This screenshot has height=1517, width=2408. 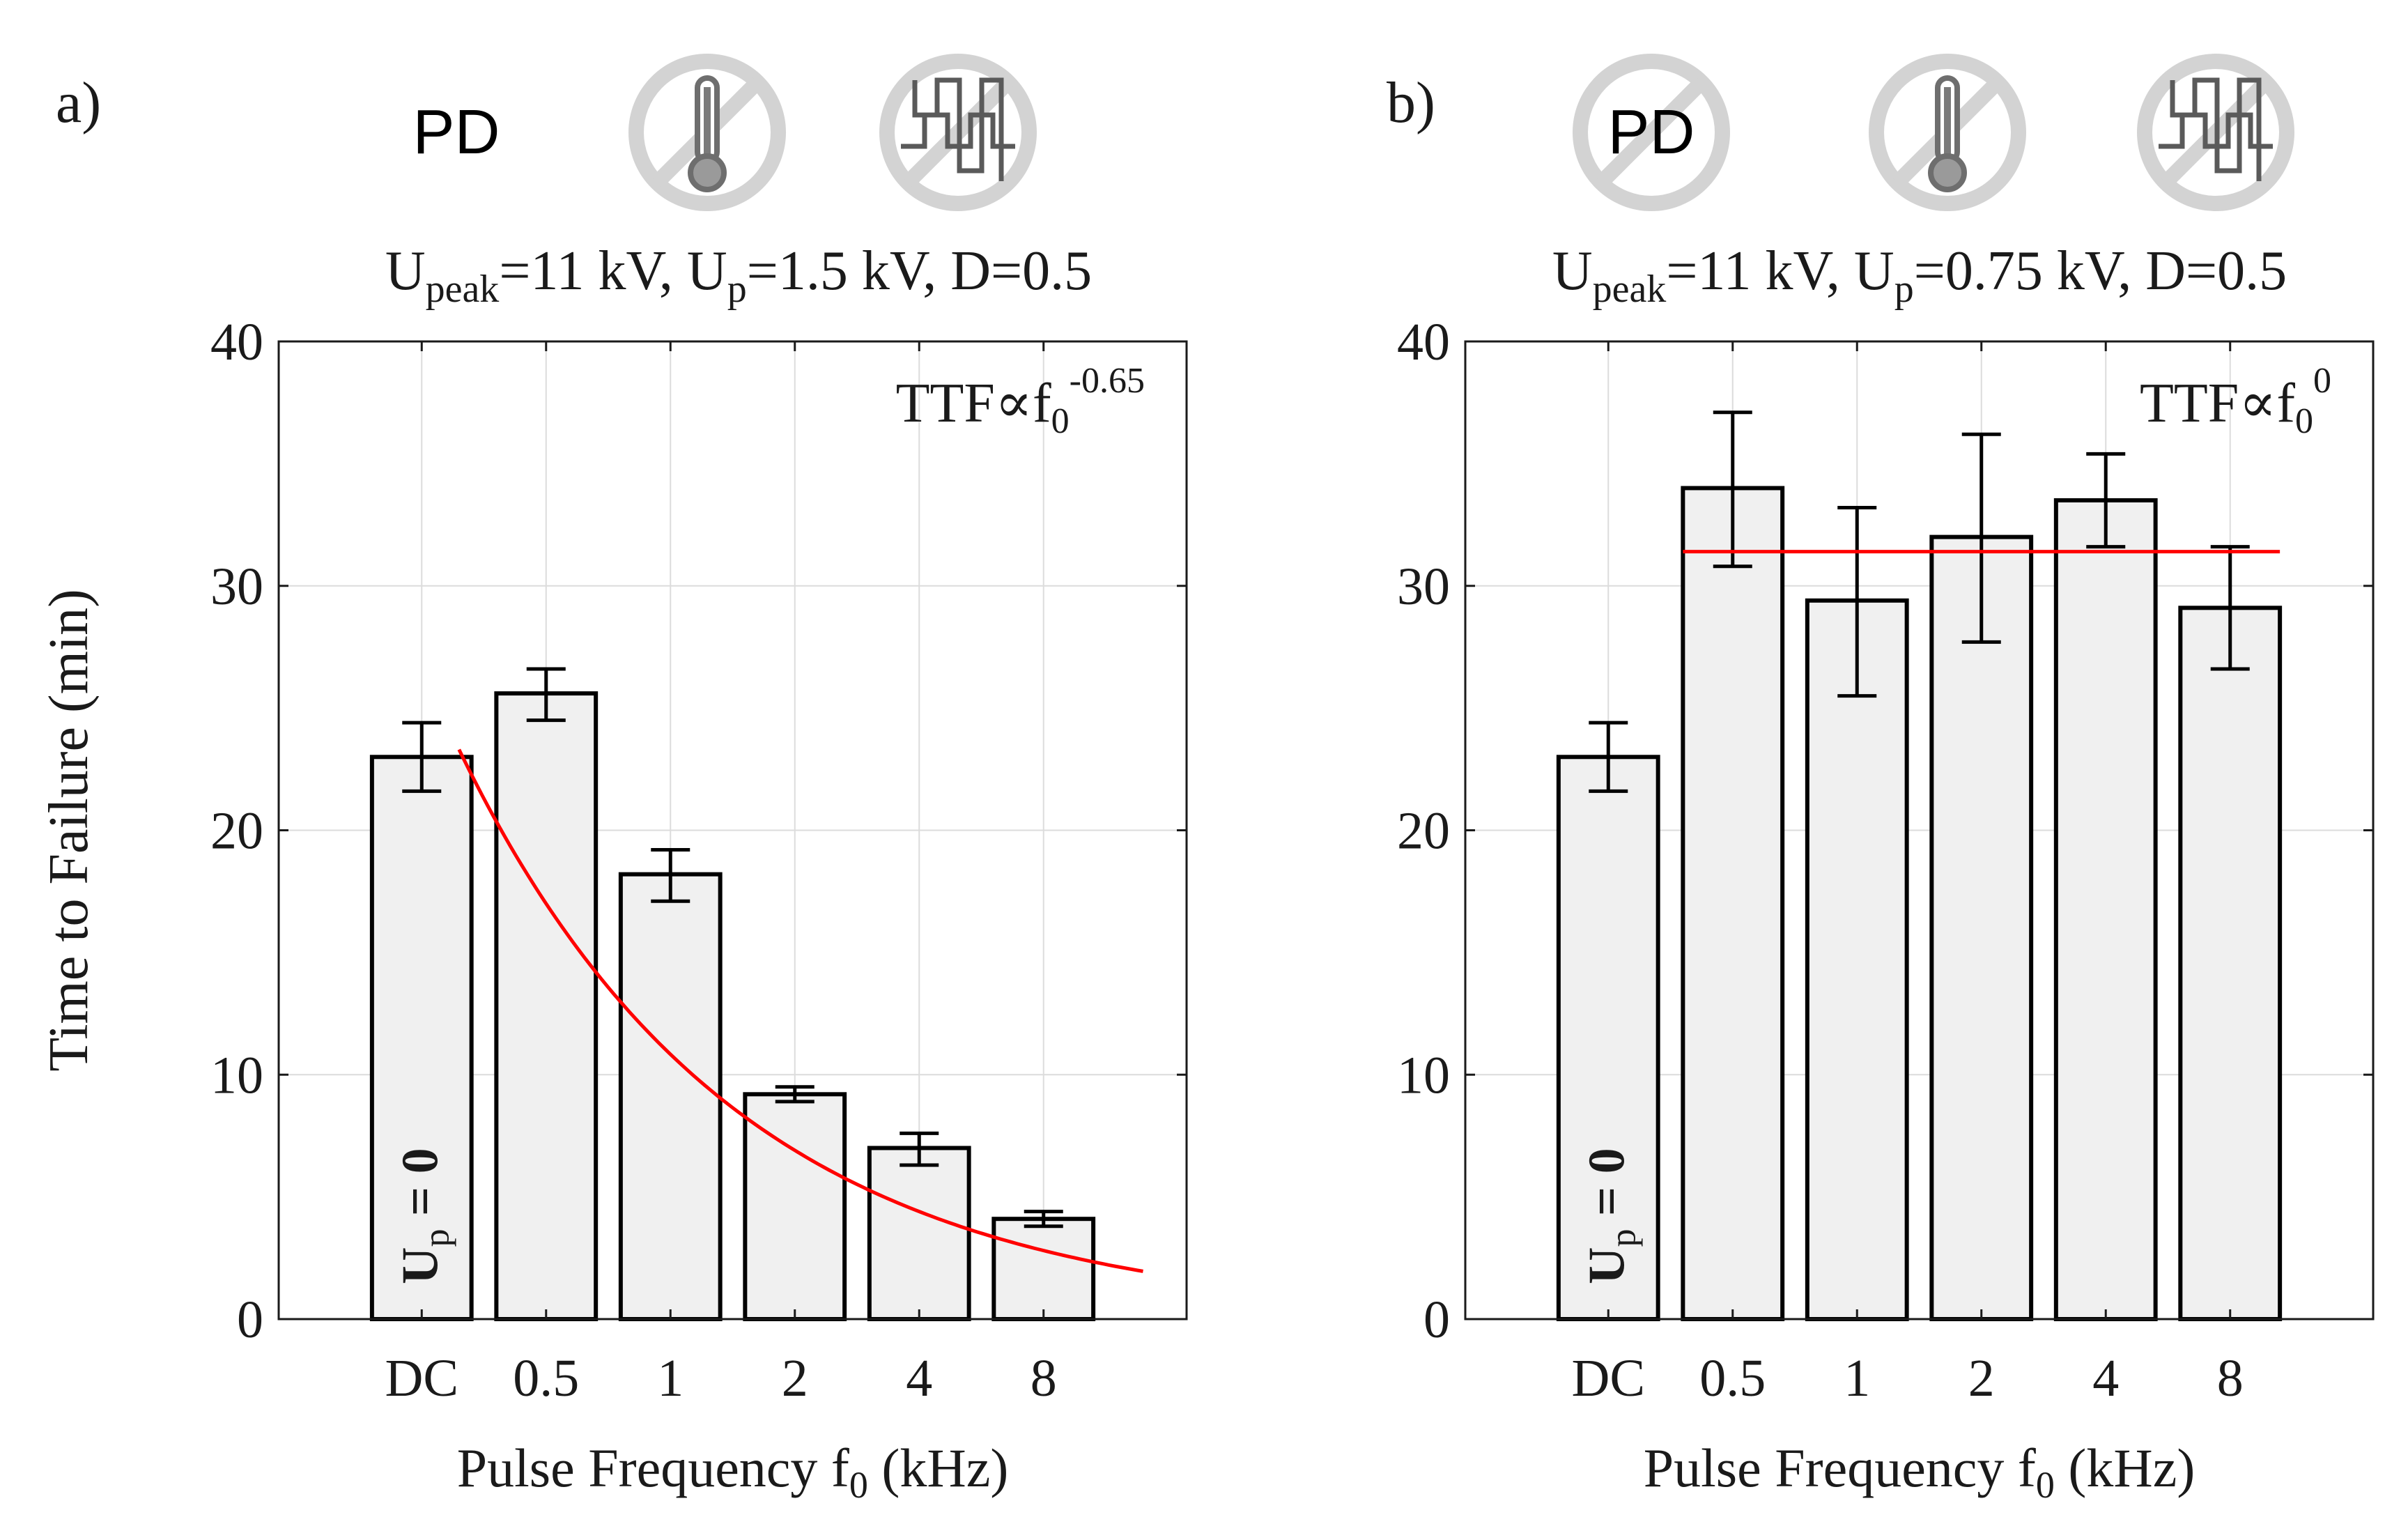 I want to click on title-tail: =0.75 kV, D=0.5, so click(x=2101, y=271).